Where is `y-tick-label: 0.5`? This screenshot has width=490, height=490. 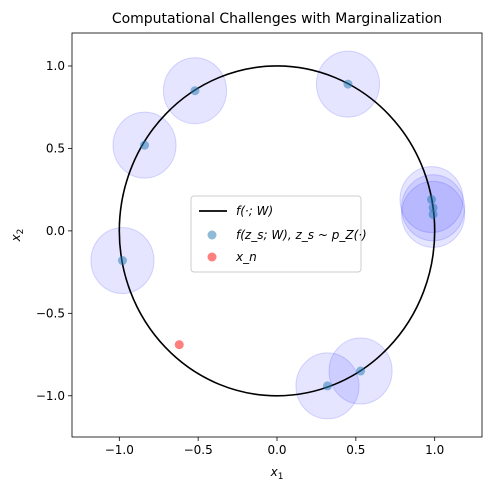
y-tick-label: 0.5 is located at coordinates (55, 148).